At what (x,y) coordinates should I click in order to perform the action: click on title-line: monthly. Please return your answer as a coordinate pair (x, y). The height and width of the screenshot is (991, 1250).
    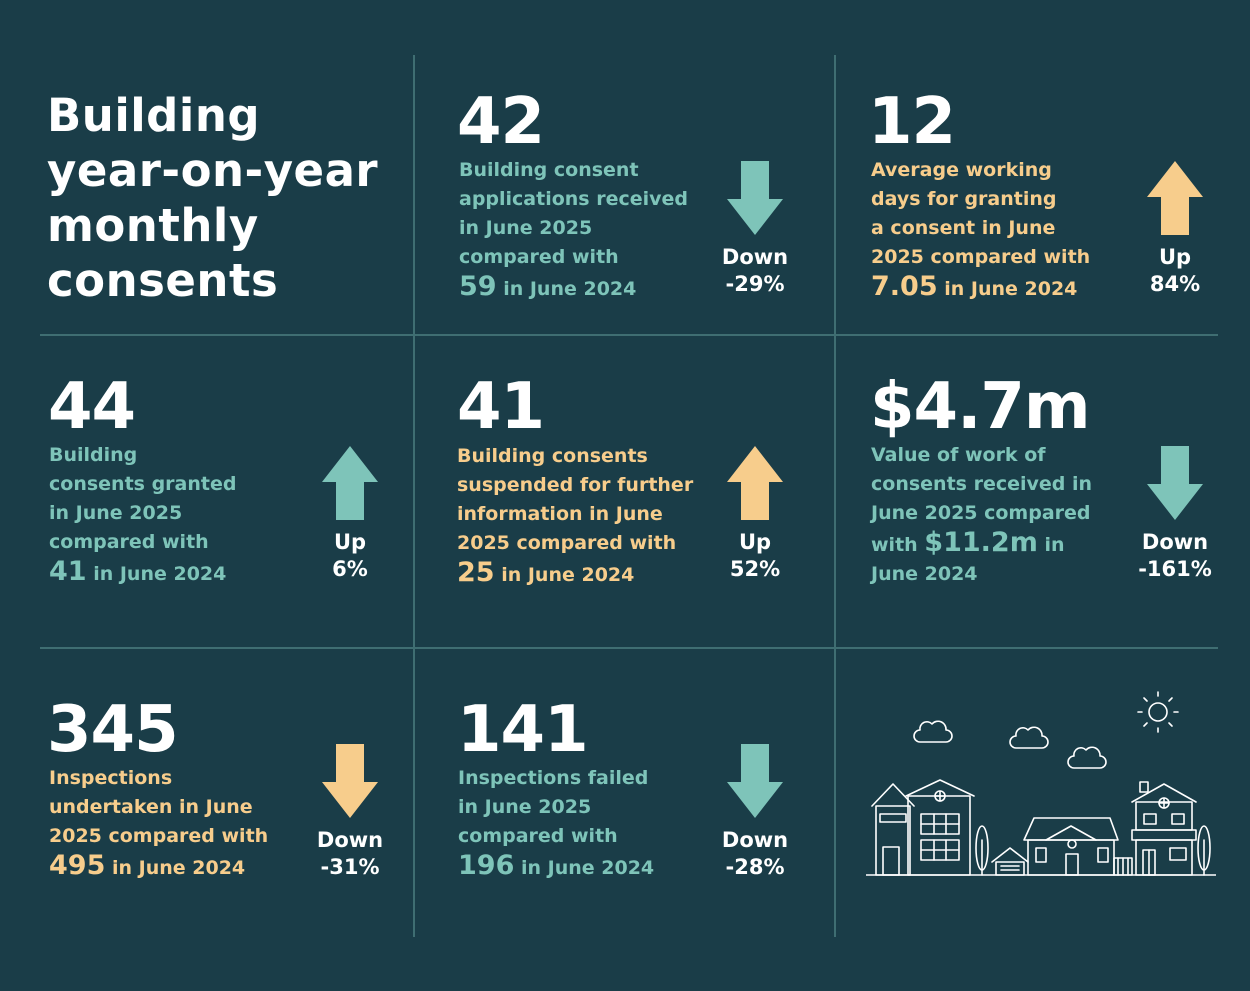
    Looking at the image, I should click on (153, 225).